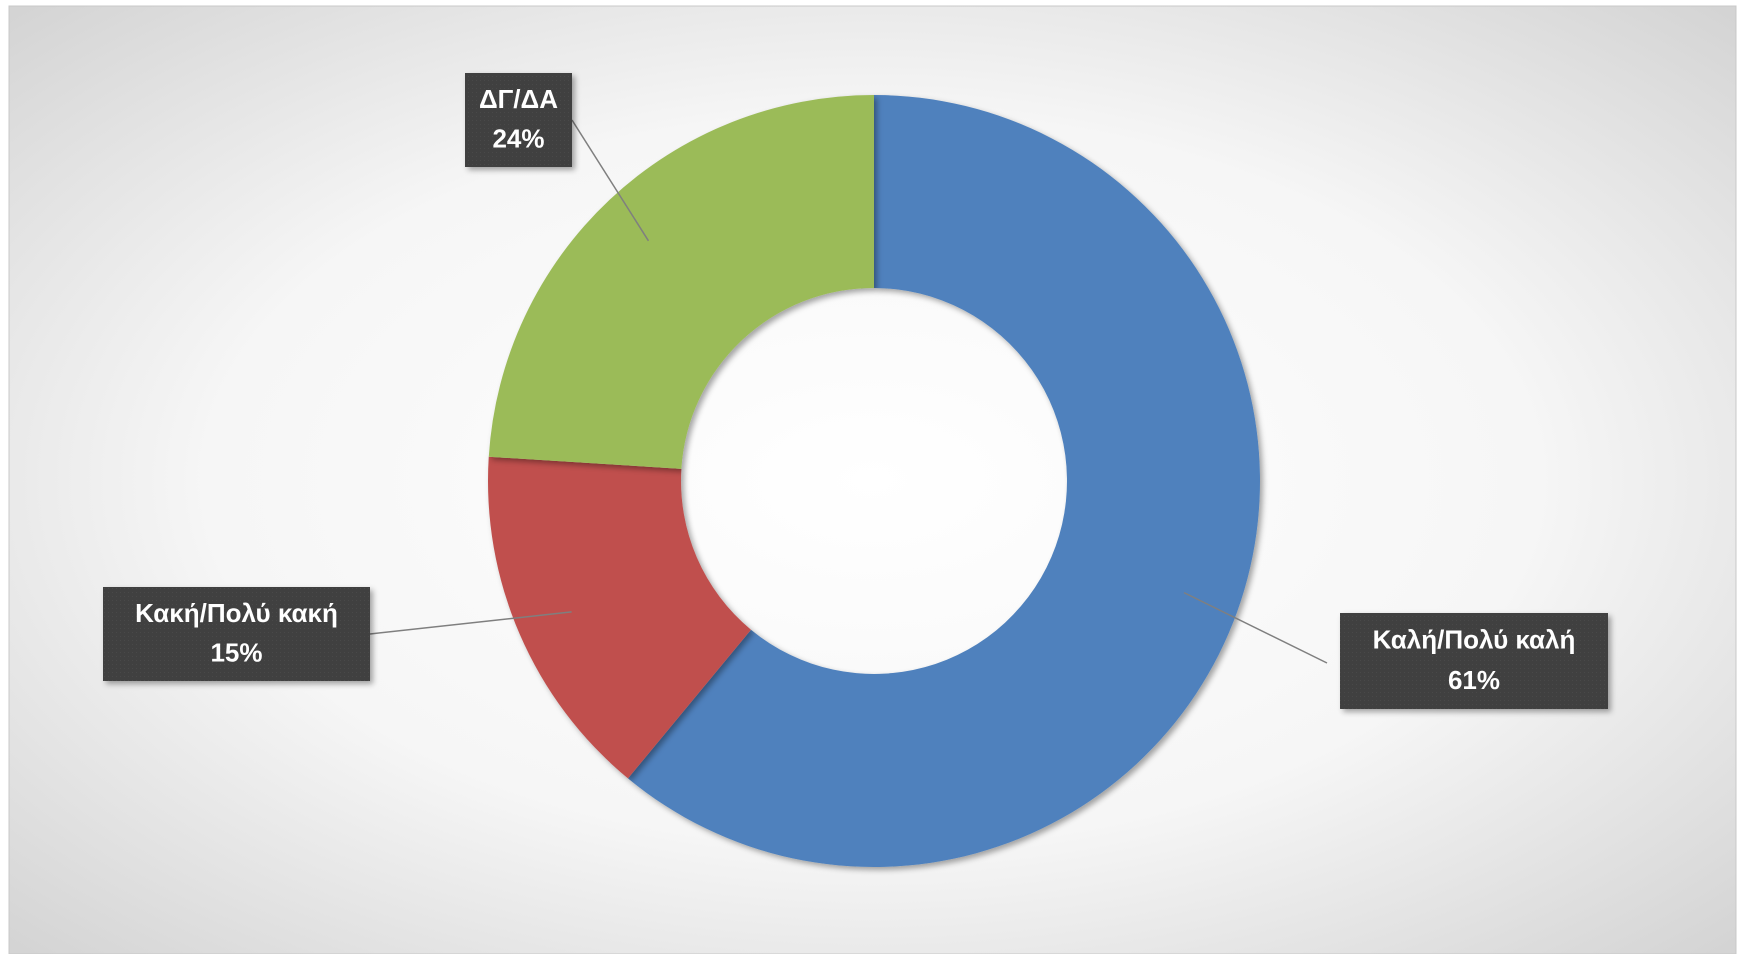 The width and height of the screenshot is (1745, 954). What do you see at coordinates (1474, 640) in the screenshot?
I see `label-category: Καλή/Πολύ καλή` at bounding box center [1474, 640].